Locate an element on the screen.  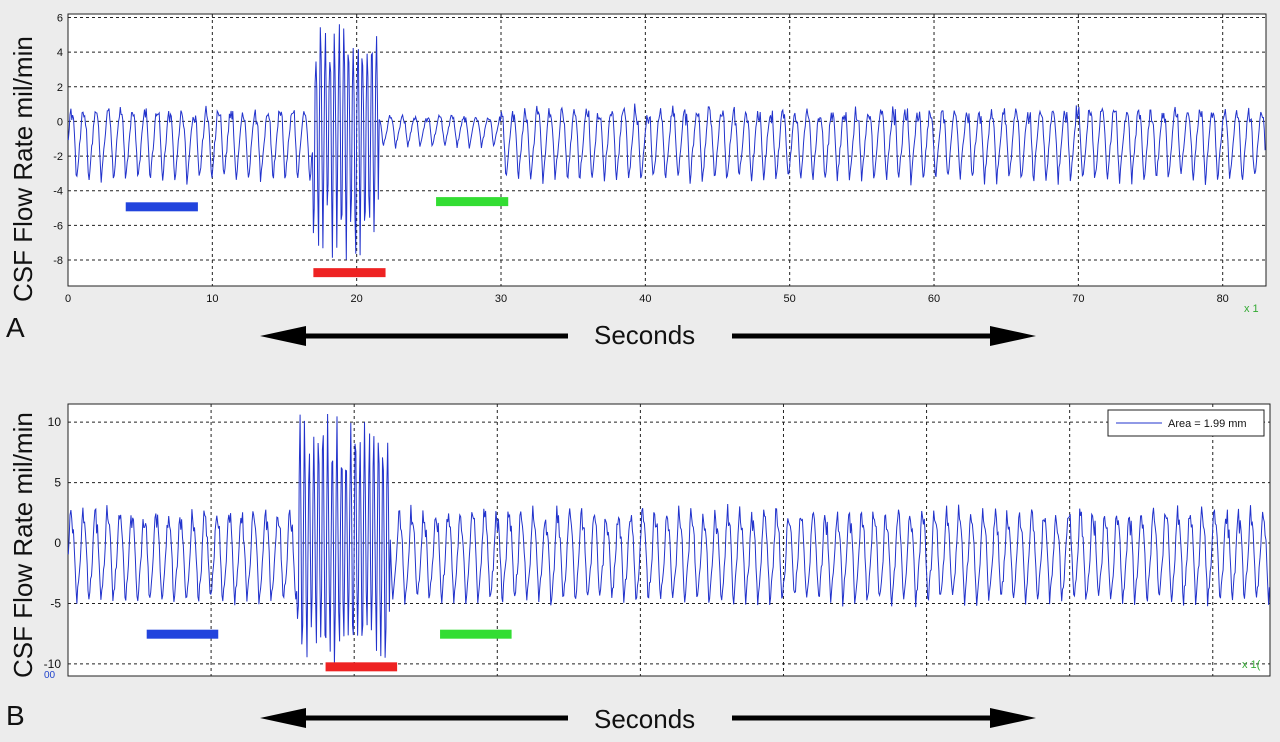
y-tick-label: -4 is located at coordinates (58, 192).